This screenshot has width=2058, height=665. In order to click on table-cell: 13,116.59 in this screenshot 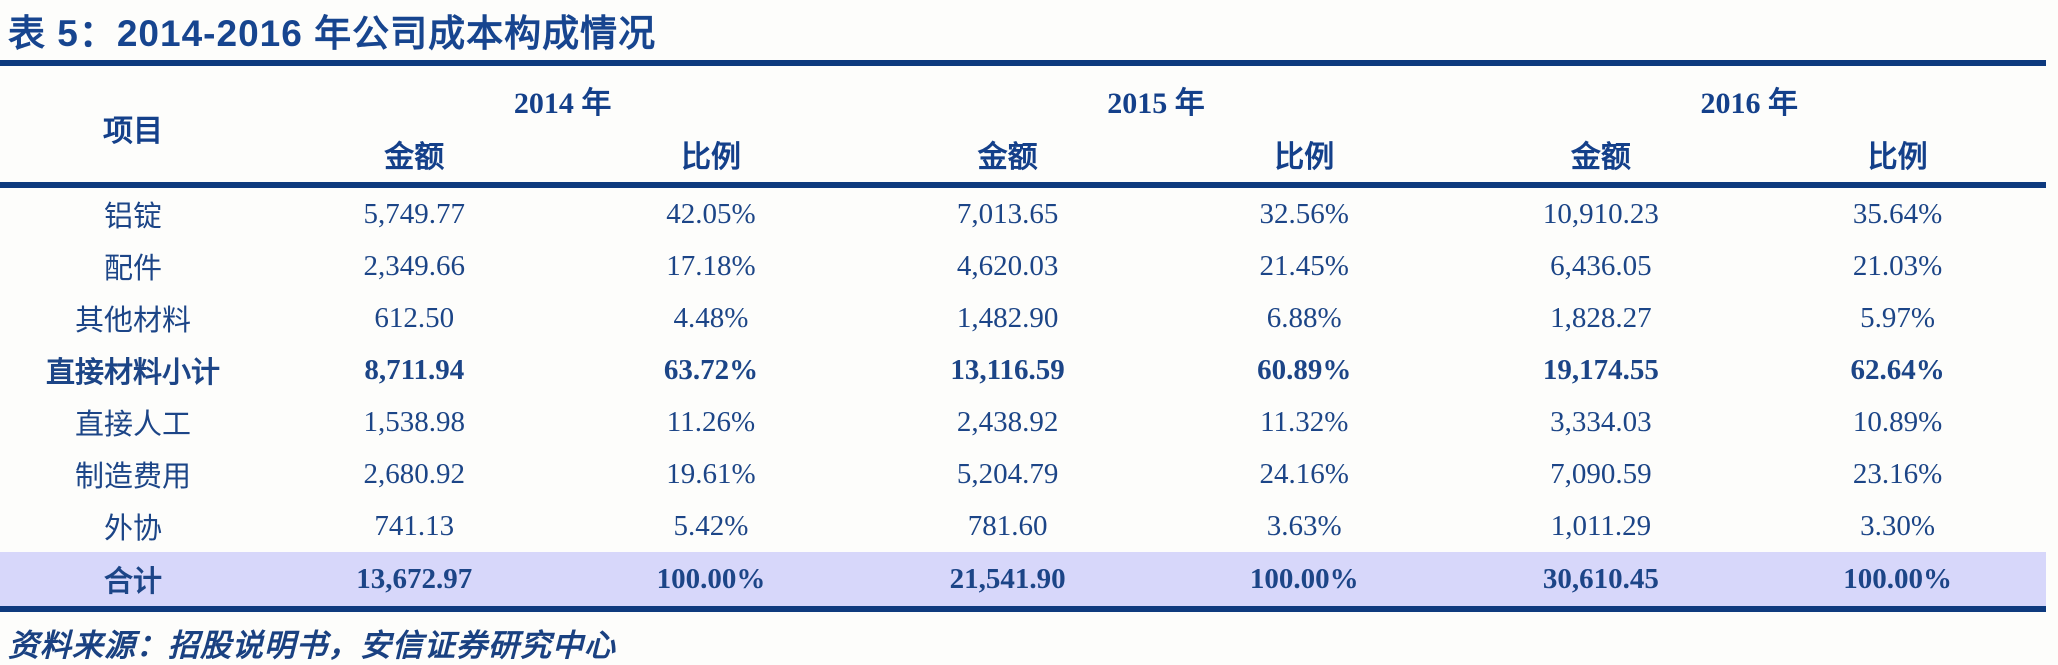, I will do `click(1007, 369)`.